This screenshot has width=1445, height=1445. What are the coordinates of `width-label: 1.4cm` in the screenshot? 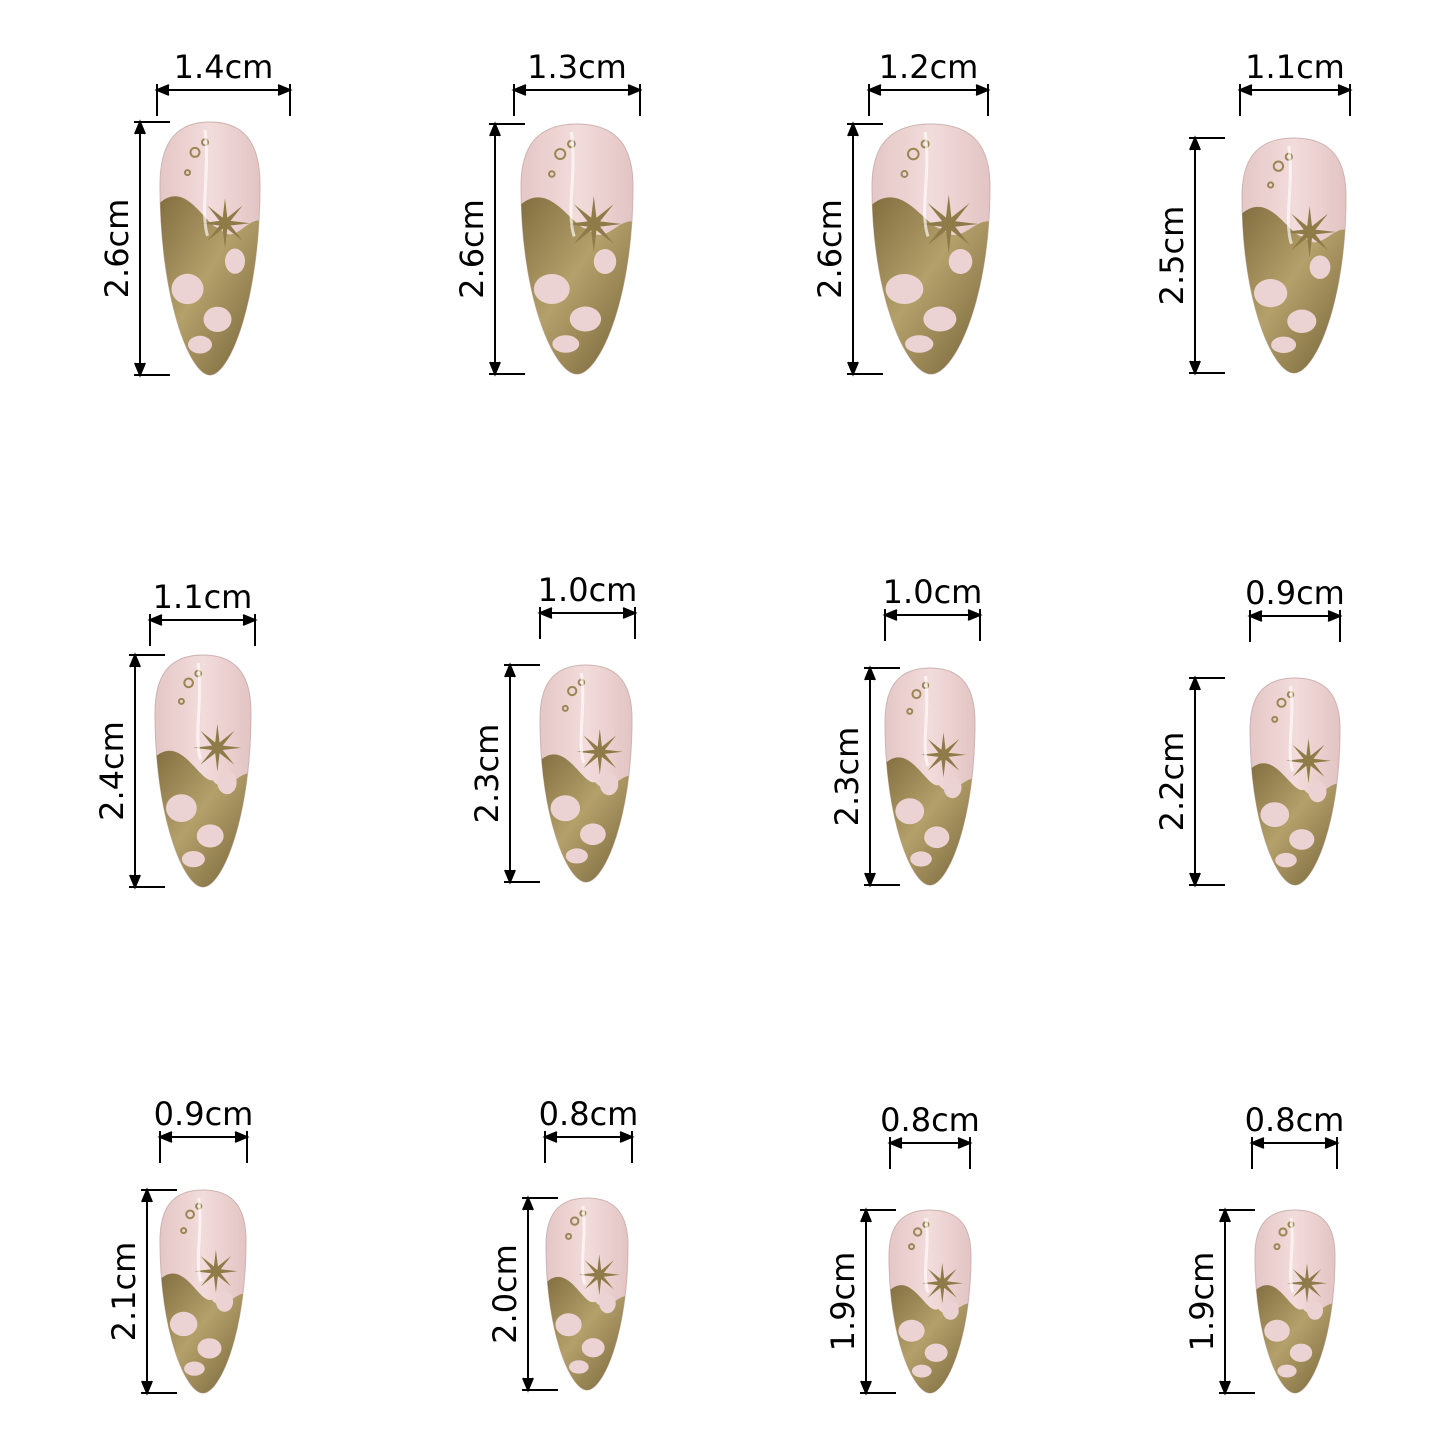 It's located at (224, 67).